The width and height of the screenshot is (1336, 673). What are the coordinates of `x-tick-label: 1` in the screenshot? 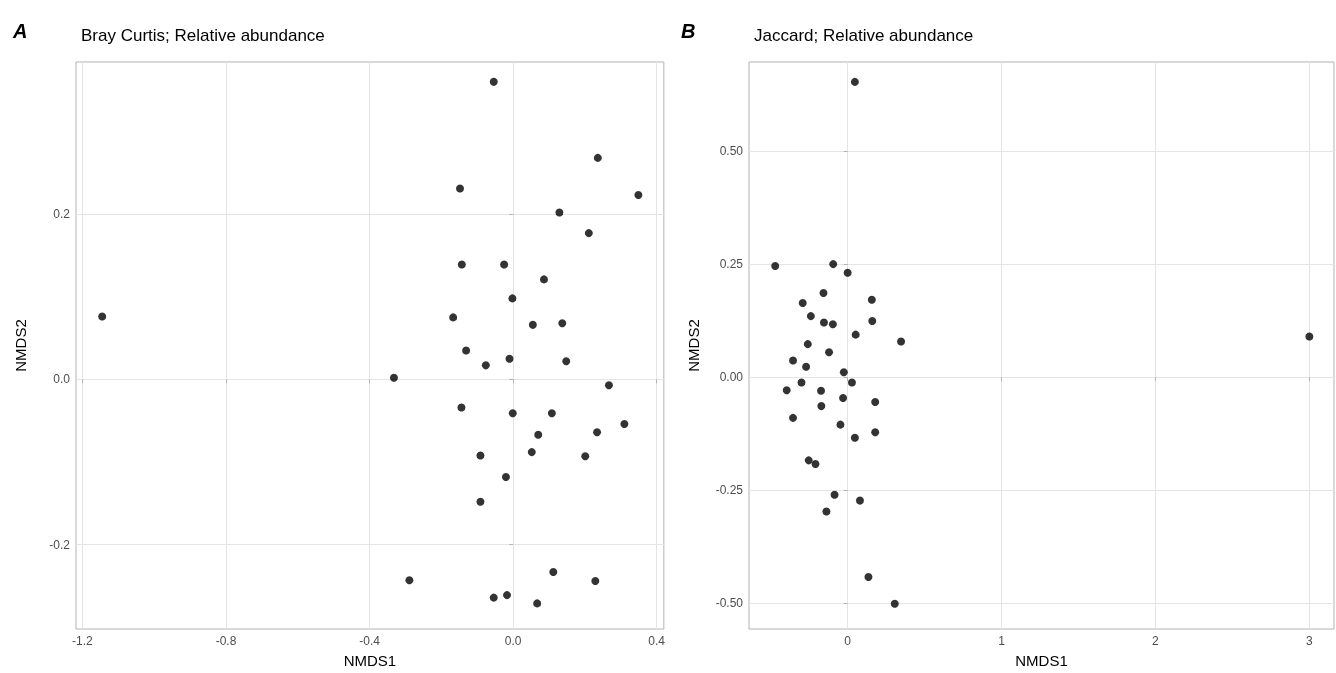 It's located at (1002, 641).